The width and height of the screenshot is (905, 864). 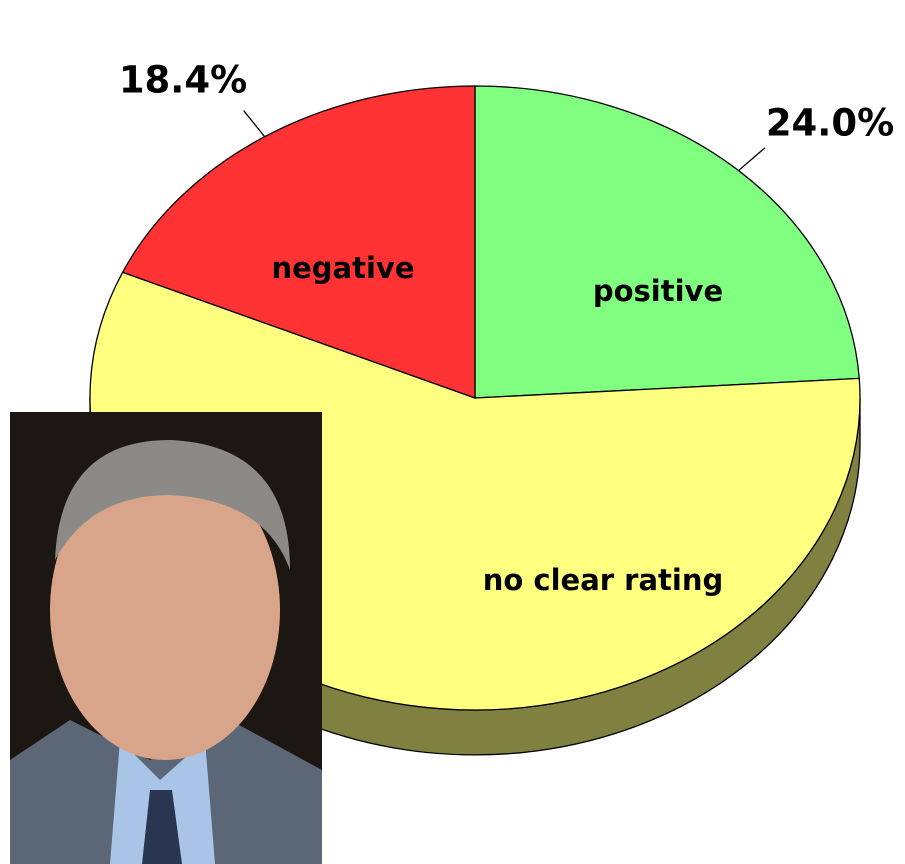 What do you see at coordinates (162, 827) in the screenshot?
I see `photo-tie` at bounding box center [162, 827].